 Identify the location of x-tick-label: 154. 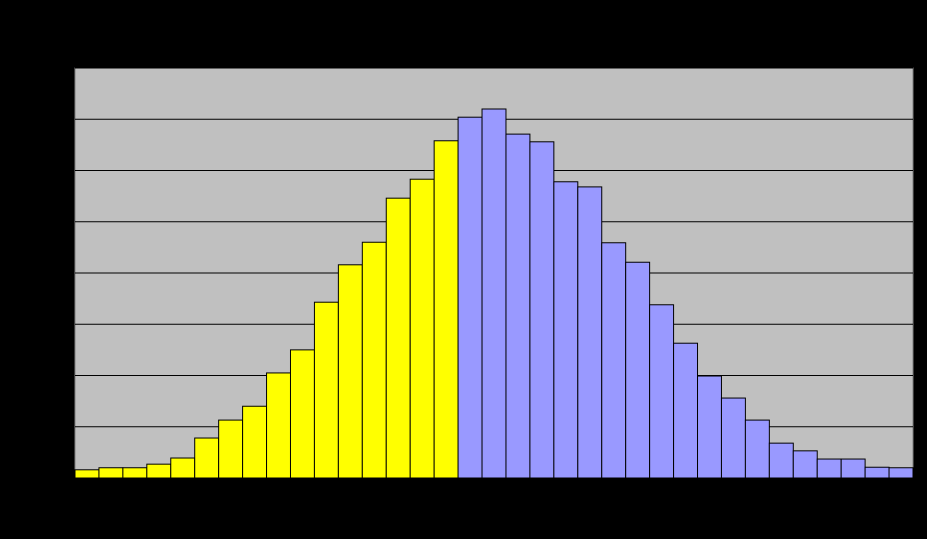
(422, 494).